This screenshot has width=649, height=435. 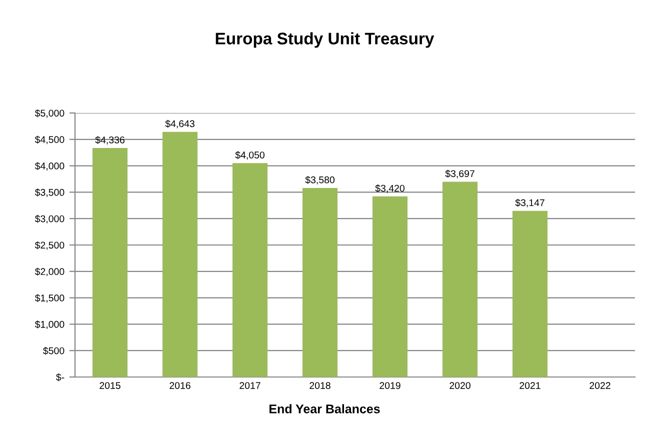 I want to click on y-tick-label: $500, so click(x=53, y=350).